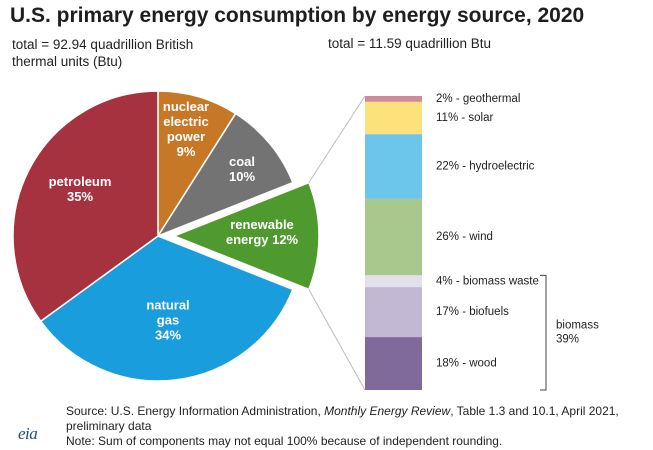 The height and width of the screenshot is (450, 653). What do you see at coordinates (337, 340) in the screenshot?
I see `connector-line-bottom` at bounding box center [337, 340].